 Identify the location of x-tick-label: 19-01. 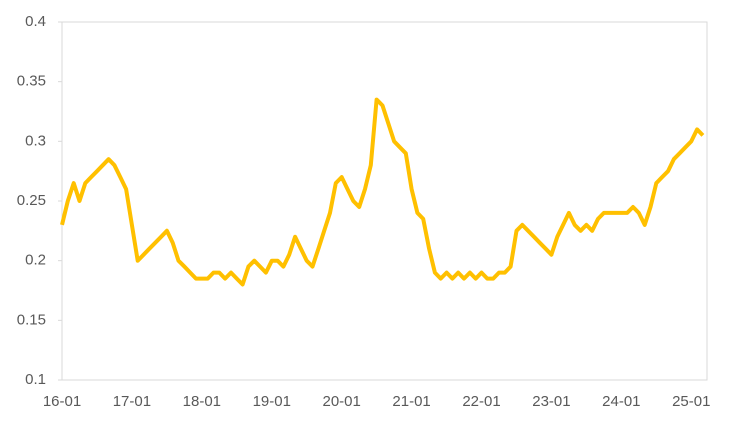
(272, 401).